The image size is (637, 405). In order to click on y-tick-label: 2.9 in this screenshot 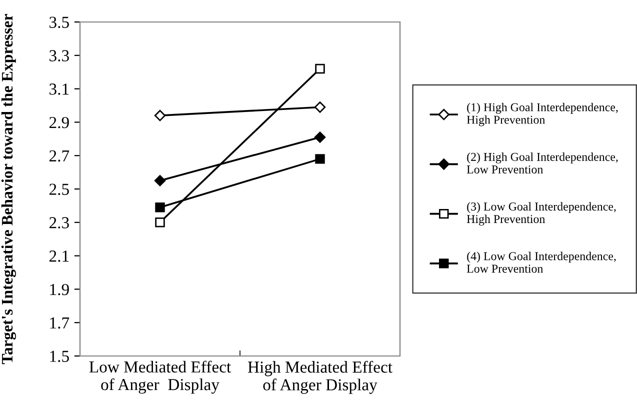, I will do `click(59, 122)`.